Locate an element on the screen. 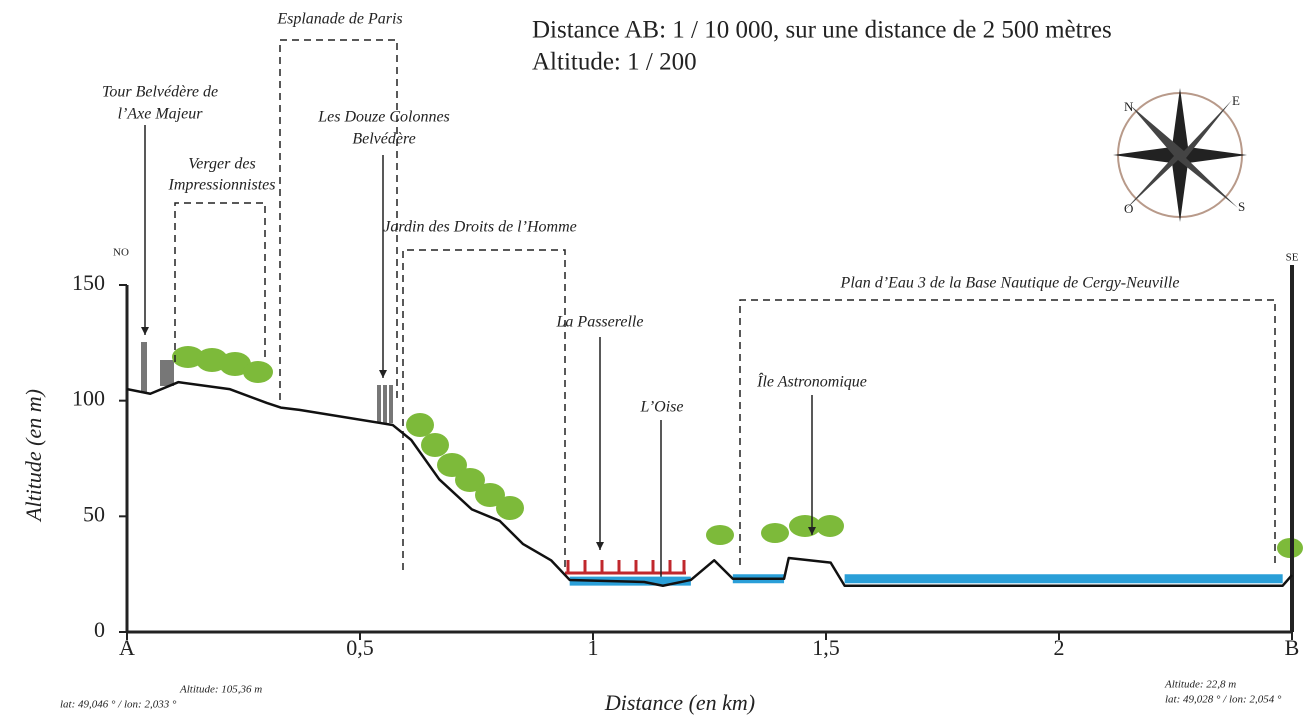 The image size is (1307, 721). y-tick-label: 0 is located at coordinates (99, 629).